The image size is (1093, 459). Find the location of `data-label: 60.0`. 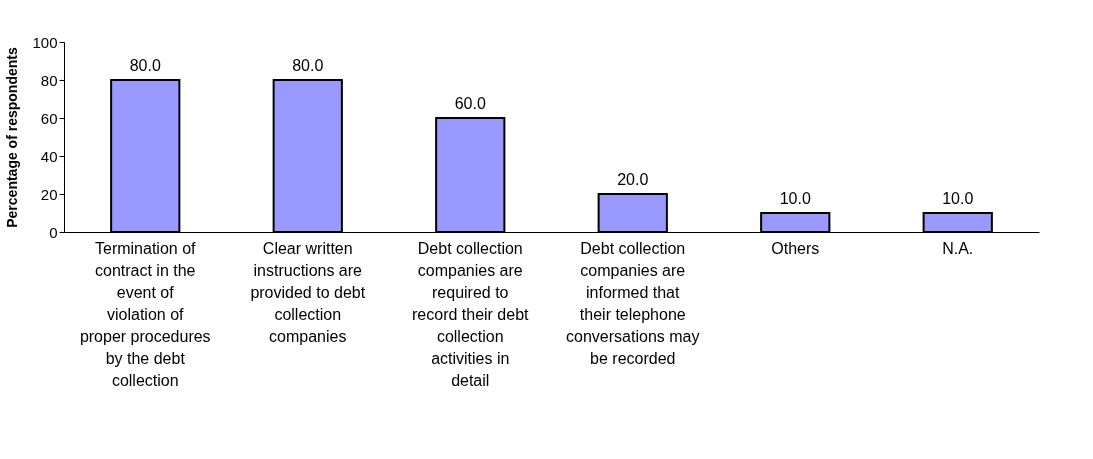

data-label: 60.0 is located at coordinates (470, 103).